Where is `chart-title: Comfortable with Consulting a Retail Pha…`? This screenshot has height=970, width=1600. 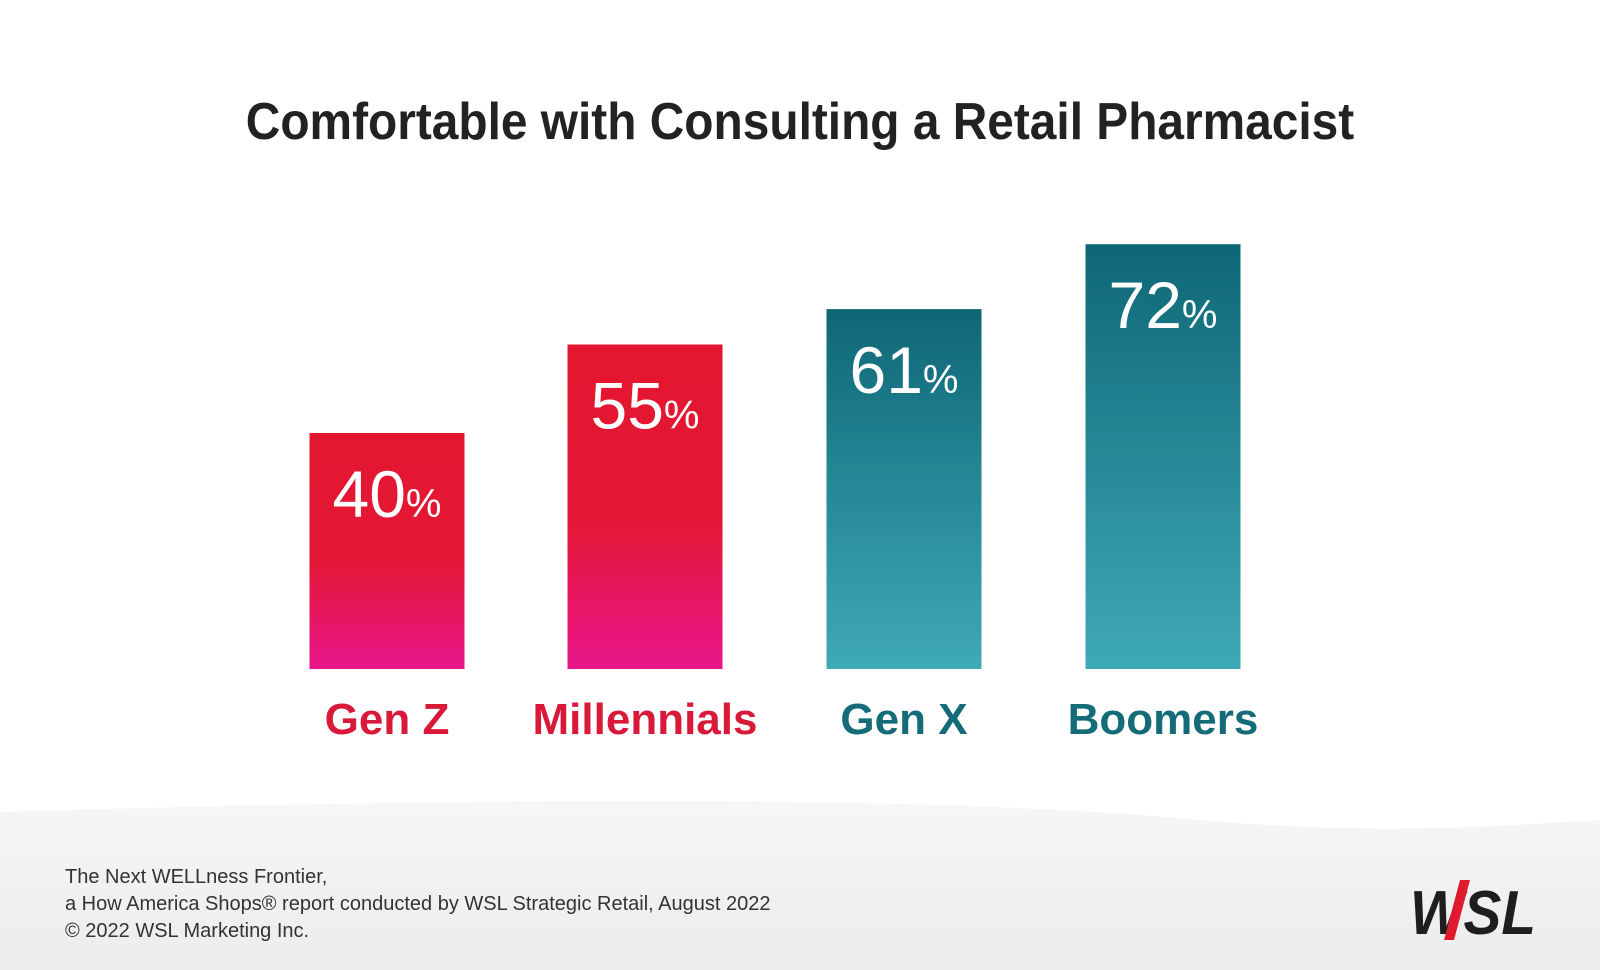
chart-title: Comfortable with Consulting a Retail Pha… is located at coordinates (800, 122).